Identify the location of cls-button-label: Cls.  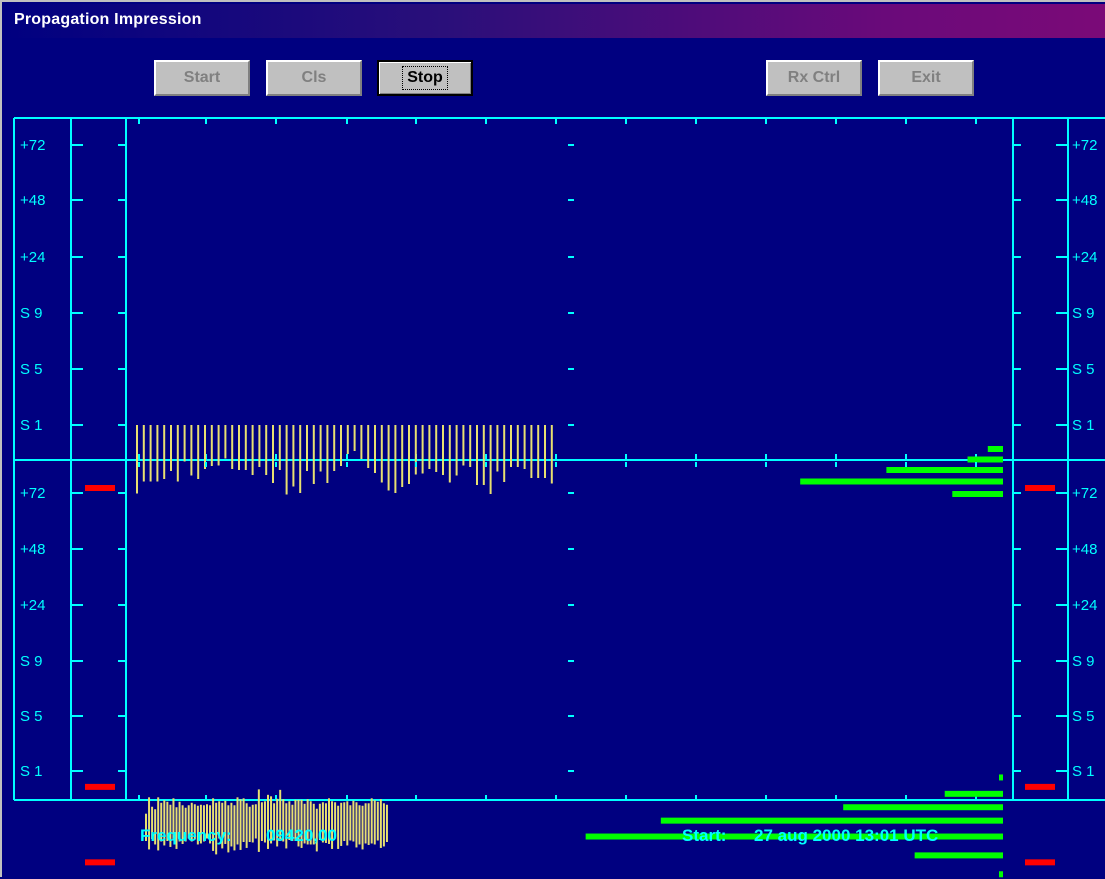
(314, 77).